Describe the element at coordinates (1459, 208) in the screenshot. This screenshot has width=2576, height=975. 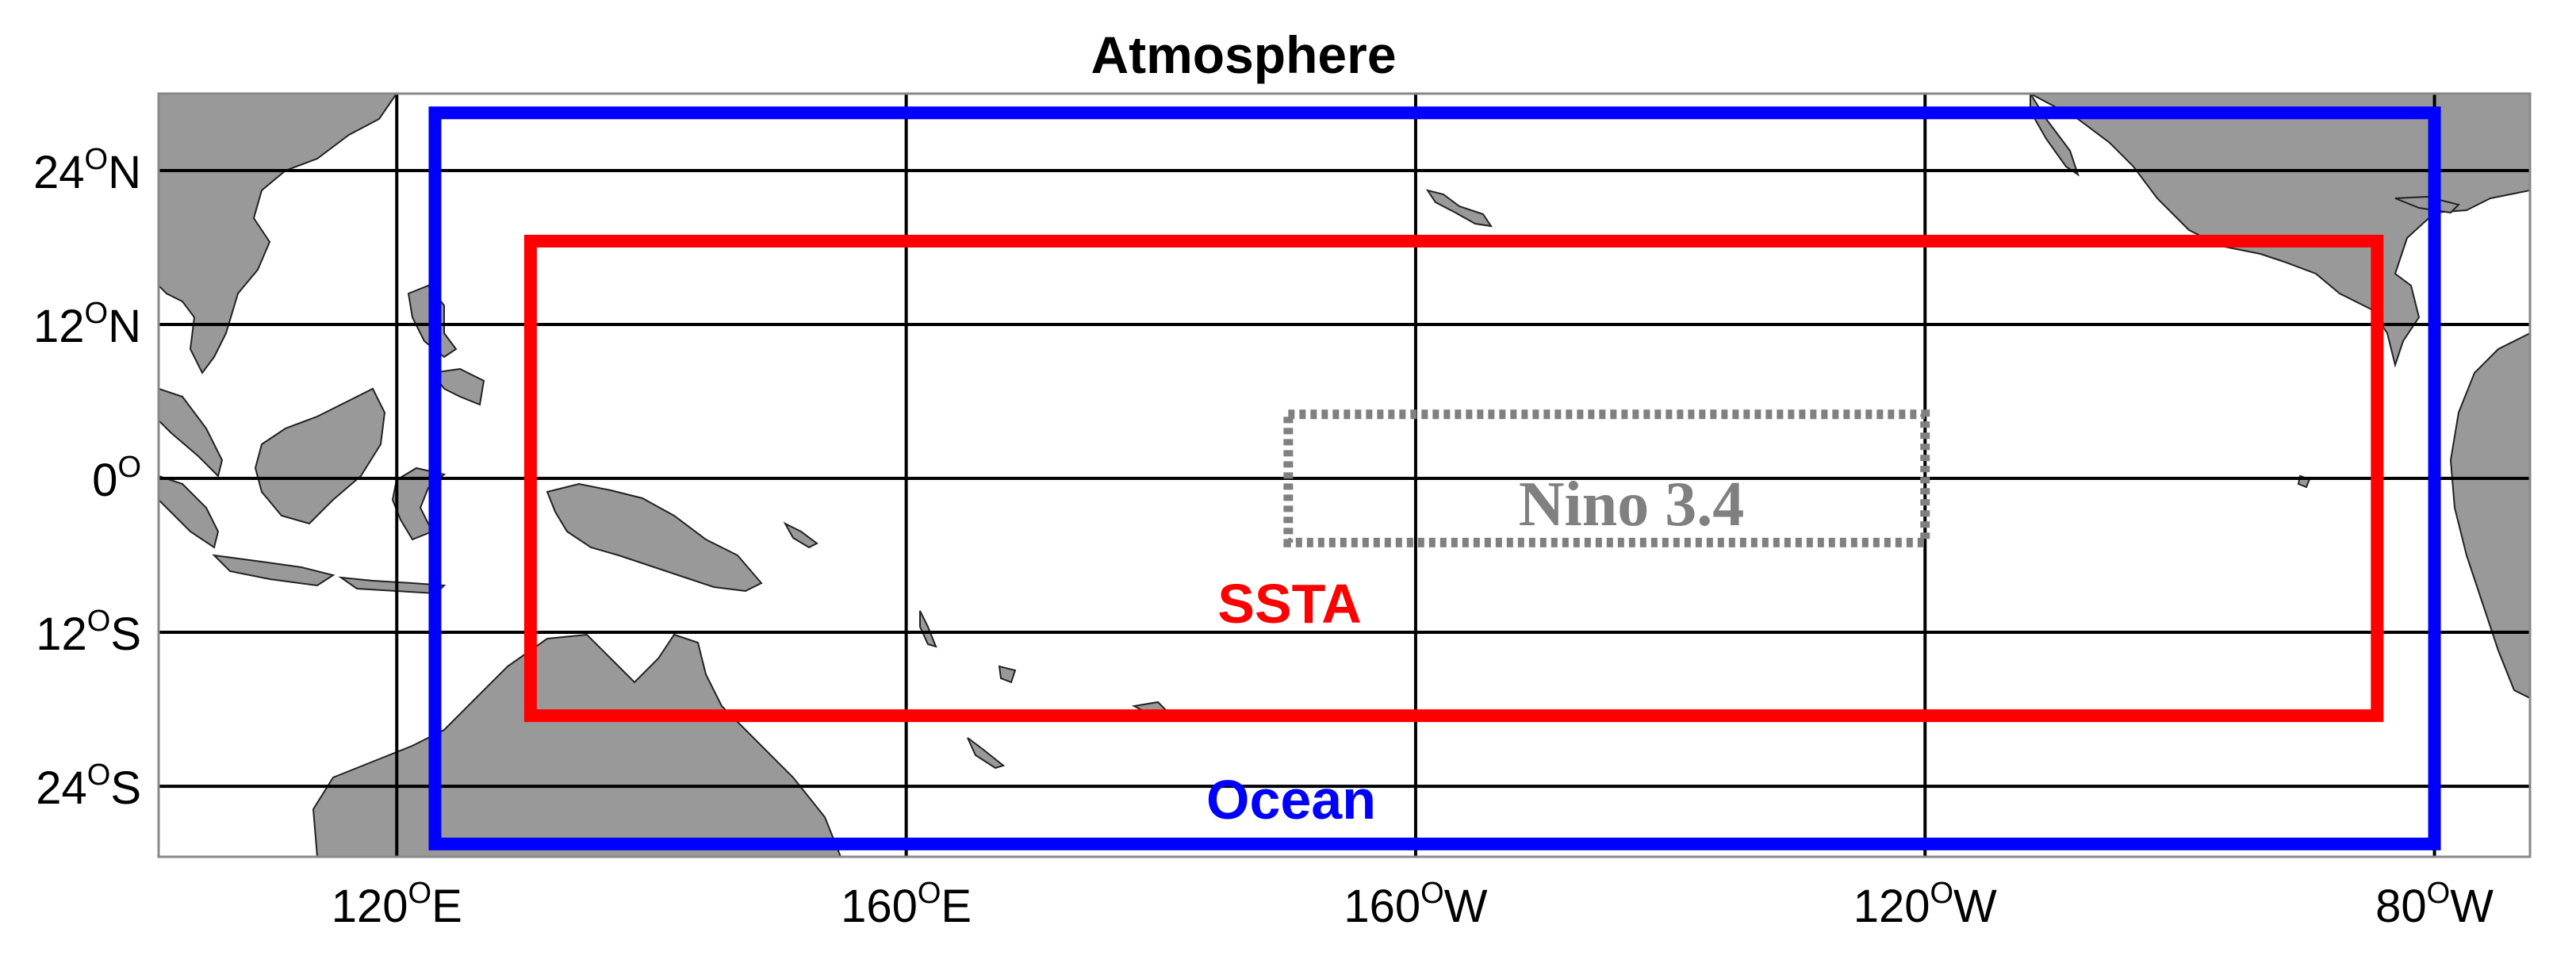
I see `land-hawaii` at that location.